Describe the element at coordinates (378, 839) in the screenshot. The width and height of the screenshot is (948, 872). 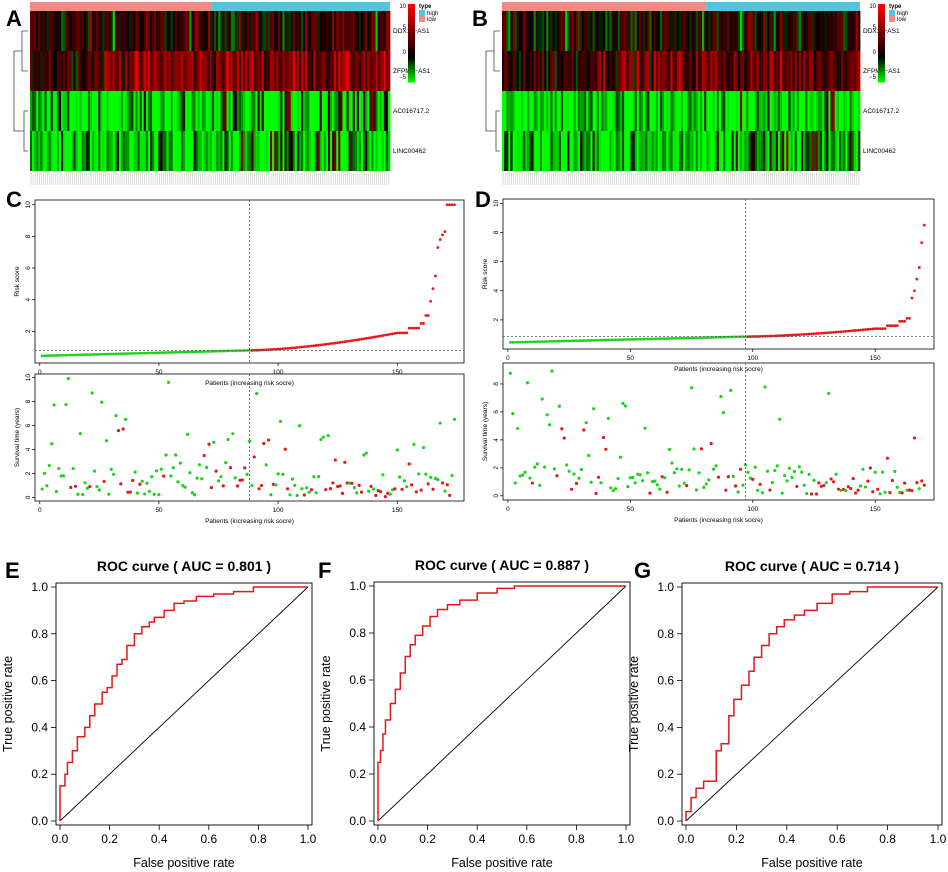
I see `x-tick-label: 0.0` at that location.